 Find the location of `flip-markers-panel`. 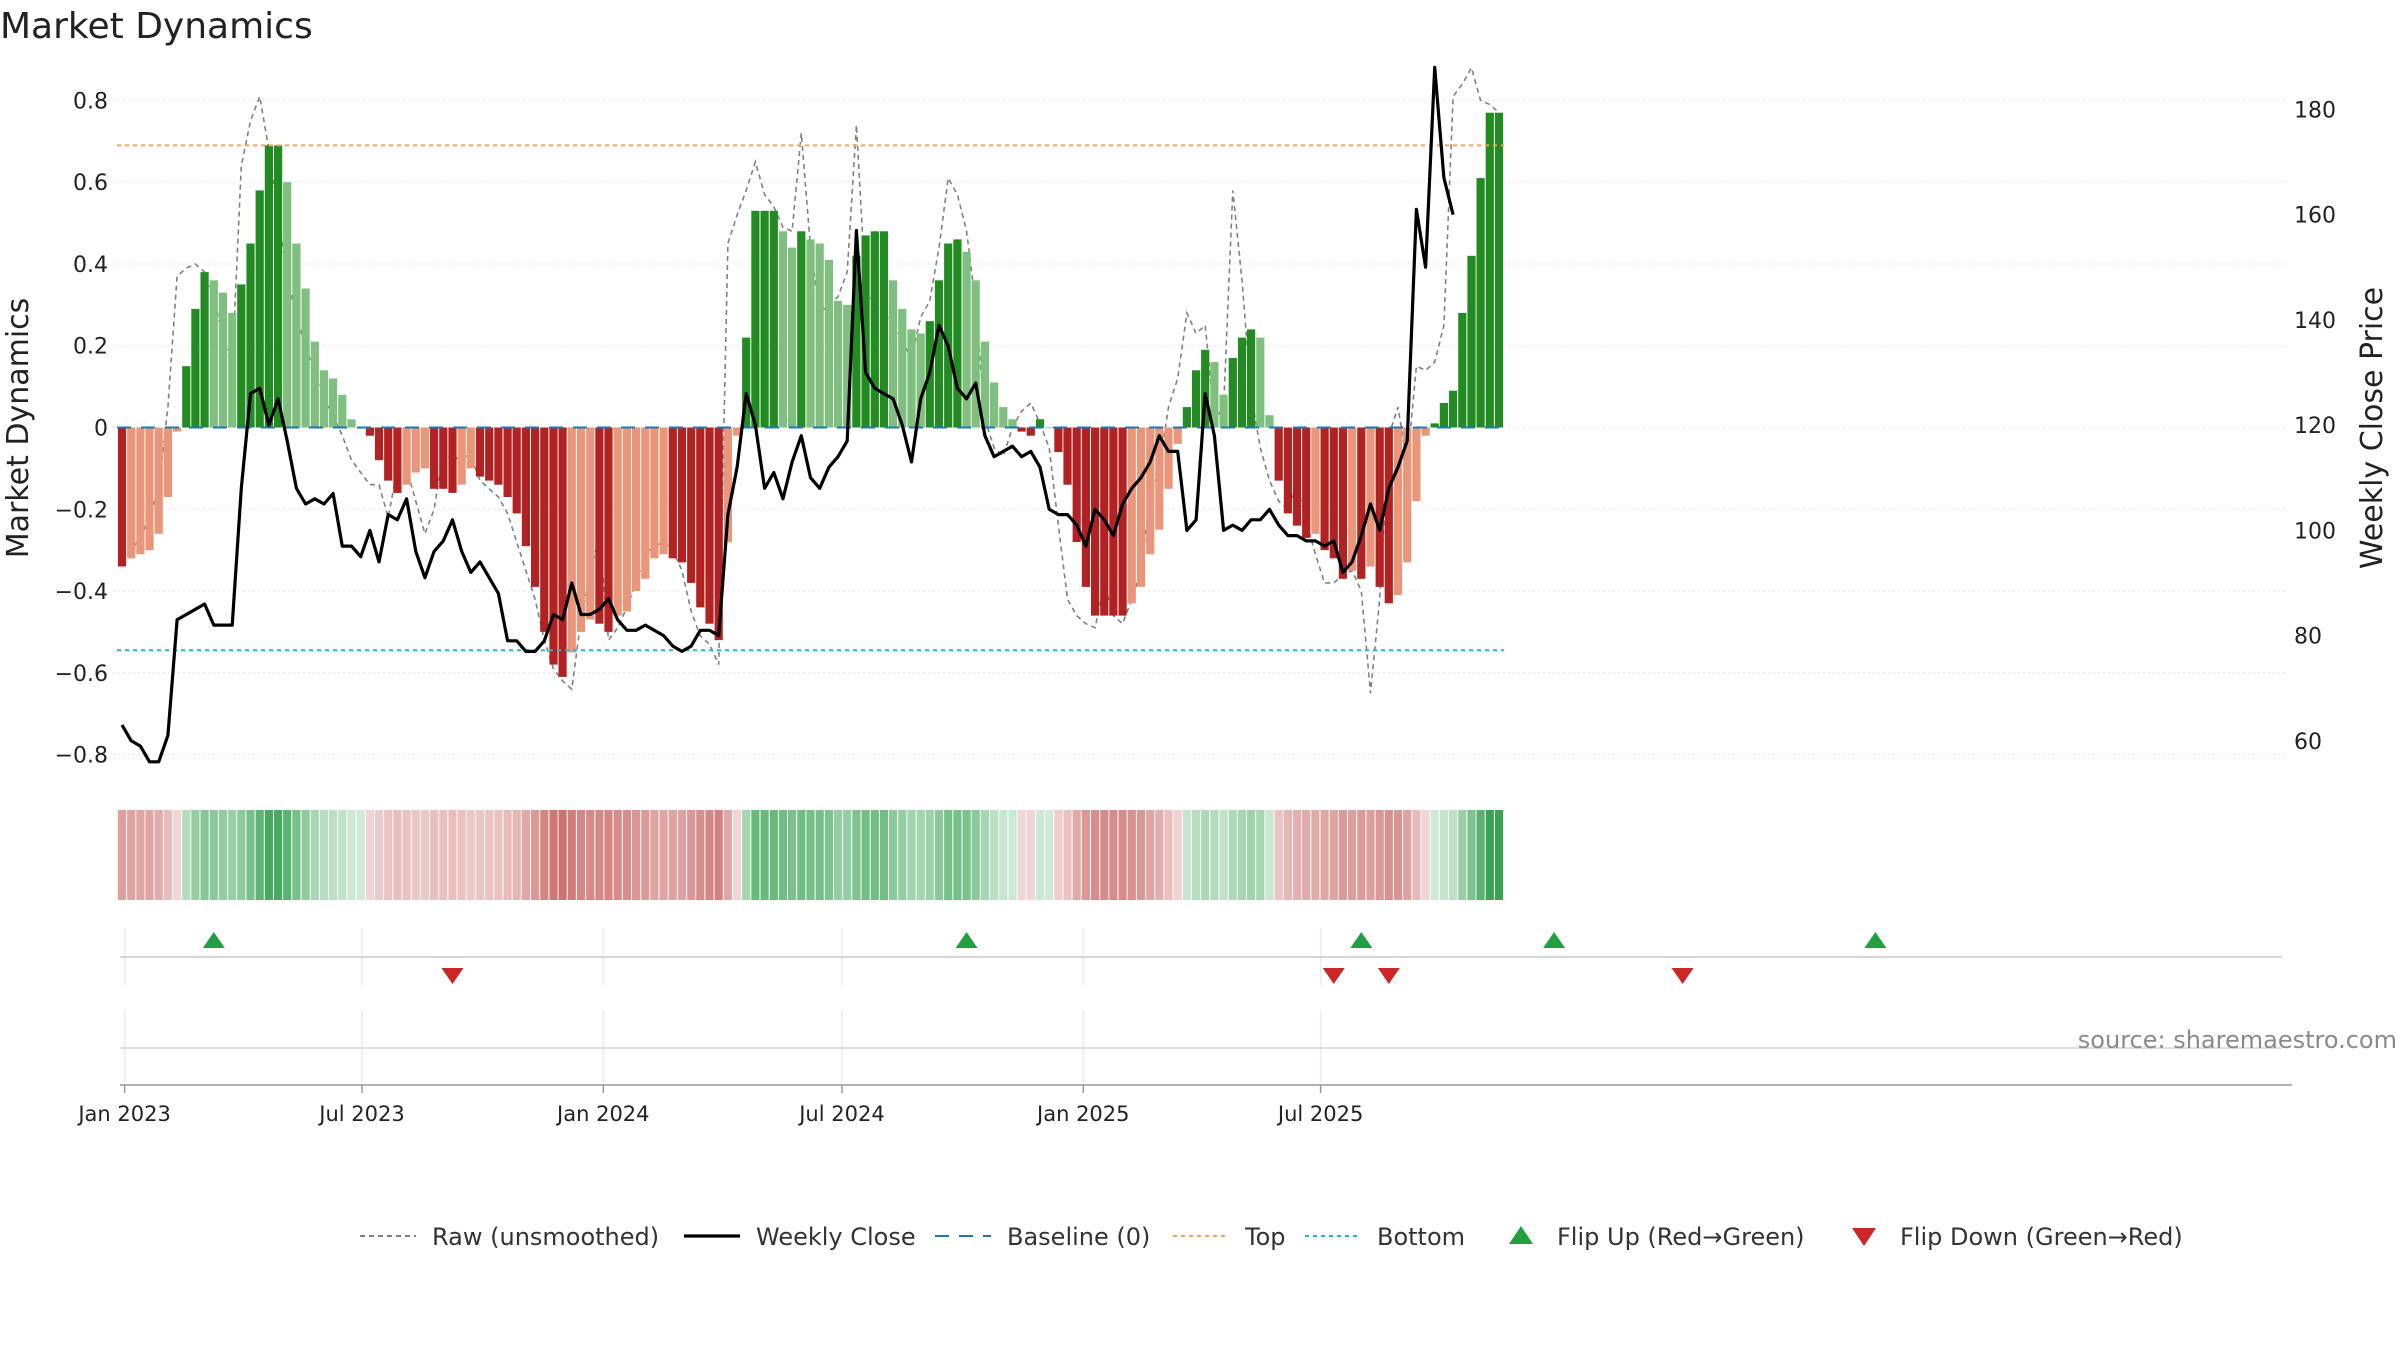

flip-markers-panel is located at coordinates (1201, 958).